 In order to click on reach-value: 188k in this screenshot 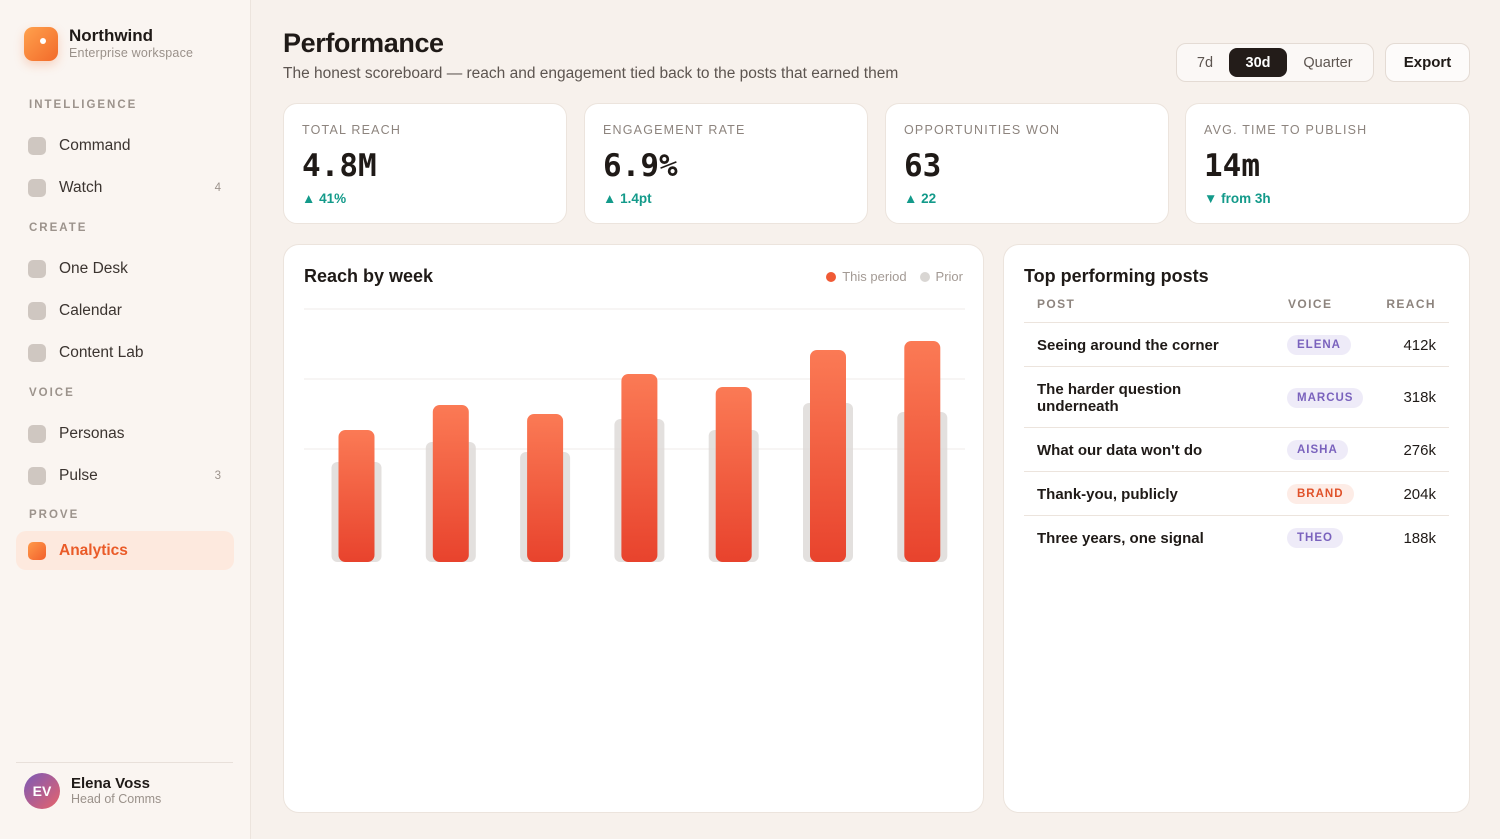, I will do `click(1419, 538)`.